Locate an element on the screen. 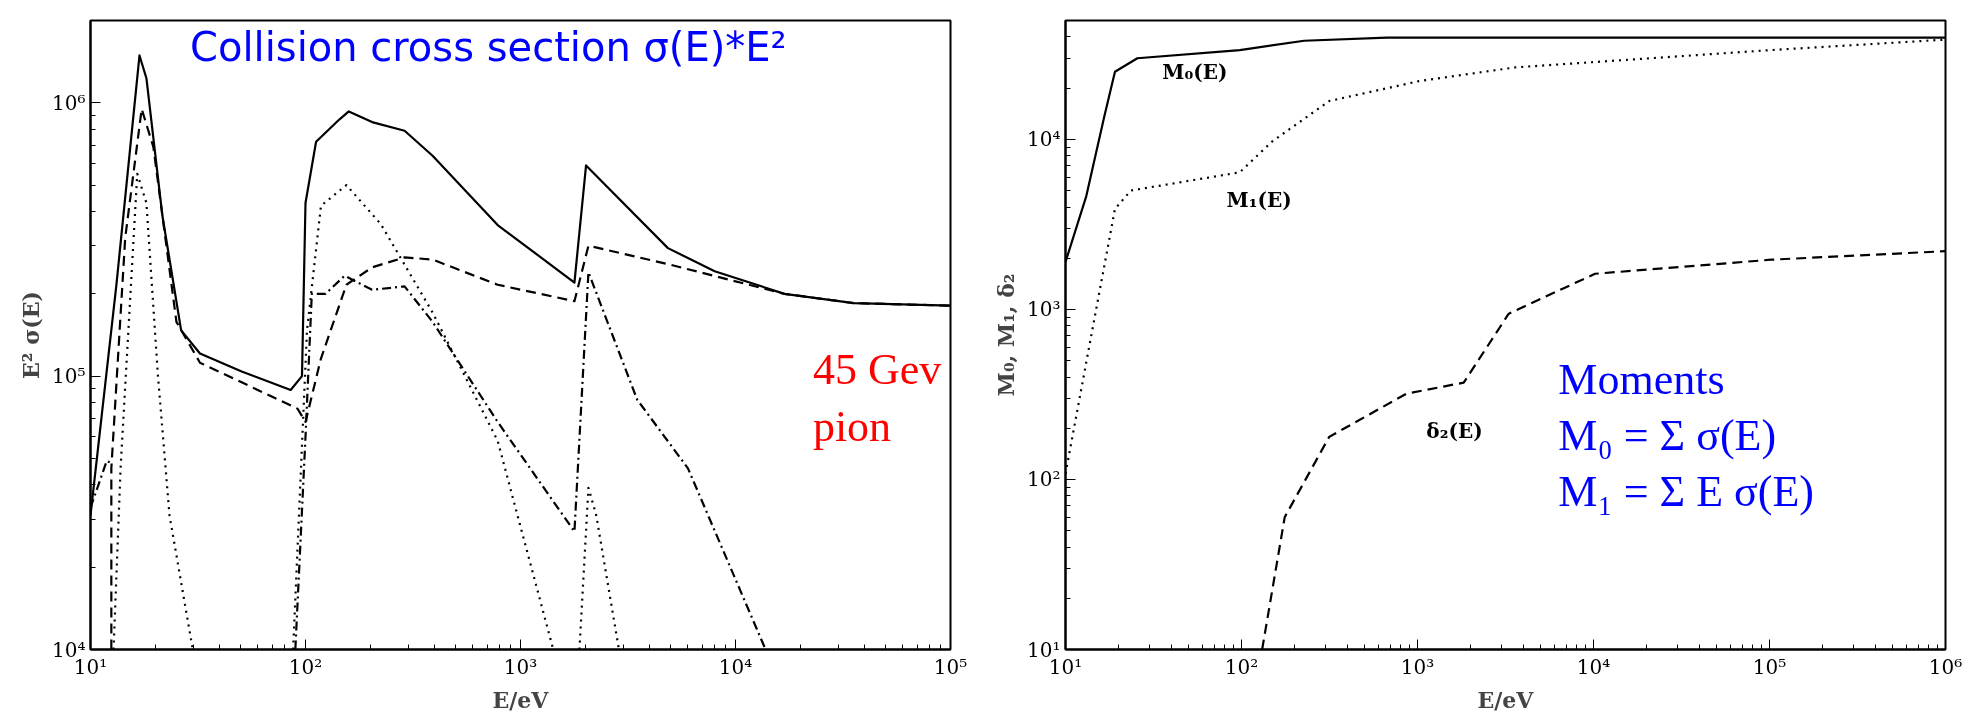  y-axis-title: E² σ(E) is located at coordinates (31, 335).